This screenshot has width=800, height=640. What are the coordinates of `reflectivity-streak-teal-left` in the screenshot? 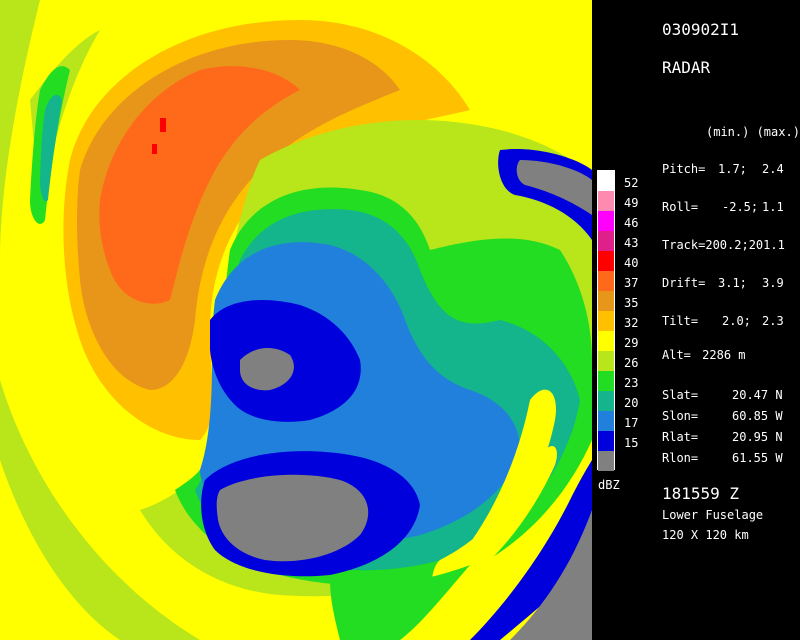 It's located at (51, 148).